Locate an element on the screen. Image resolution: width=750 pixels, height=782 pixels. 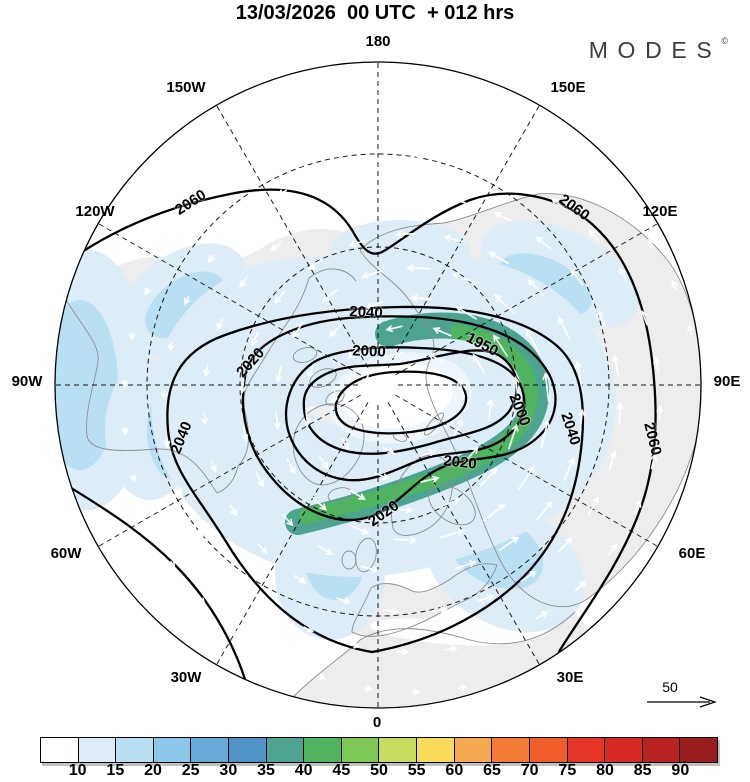
colorbar-tick-label: 30 is located at coordinates (228, 770).